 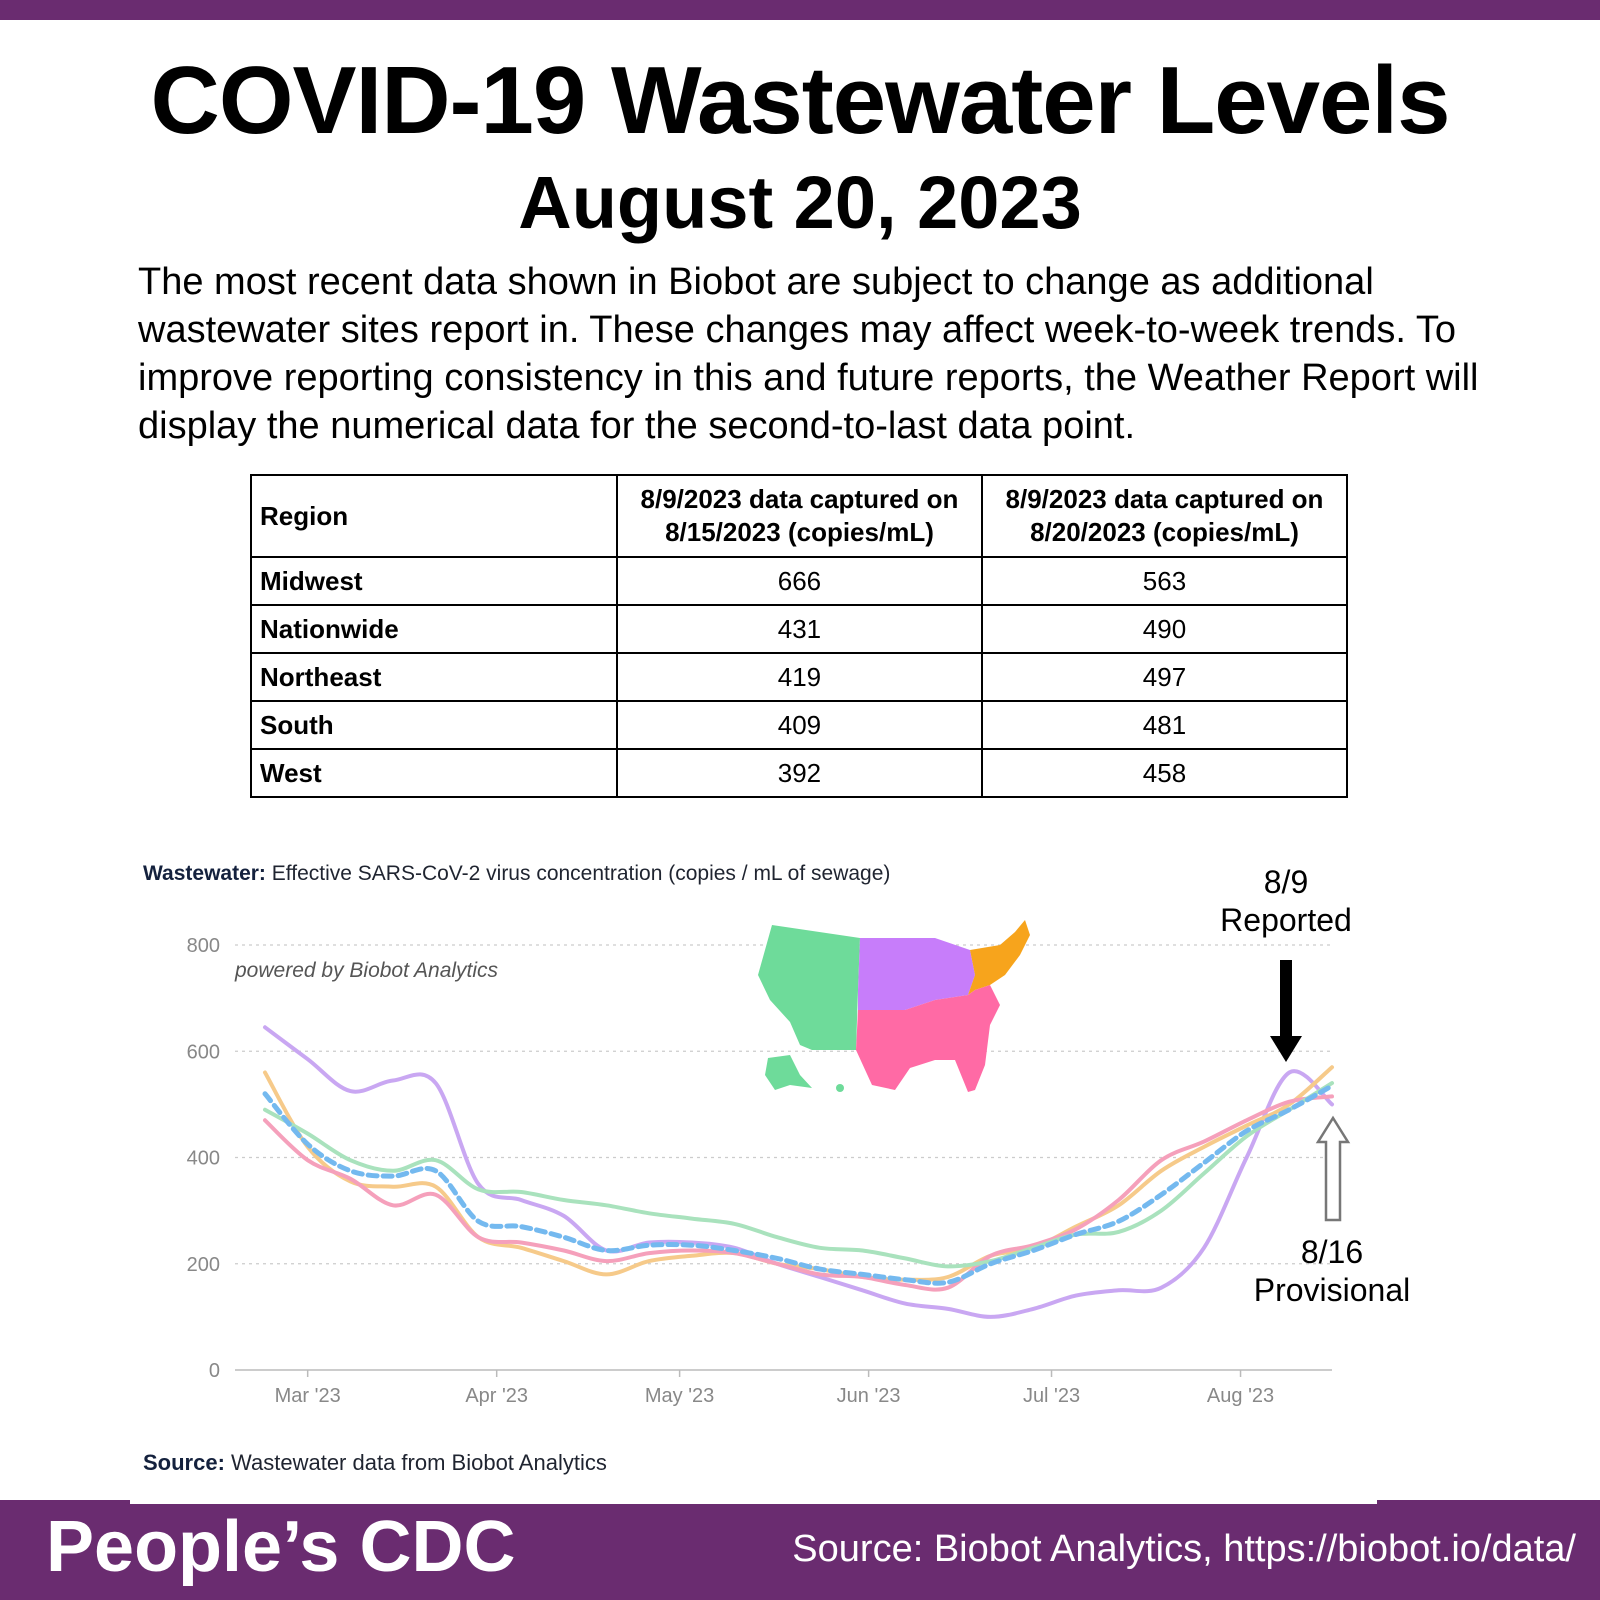 I want to click on table-cell-value: 481, so click(x=1164, y=725).